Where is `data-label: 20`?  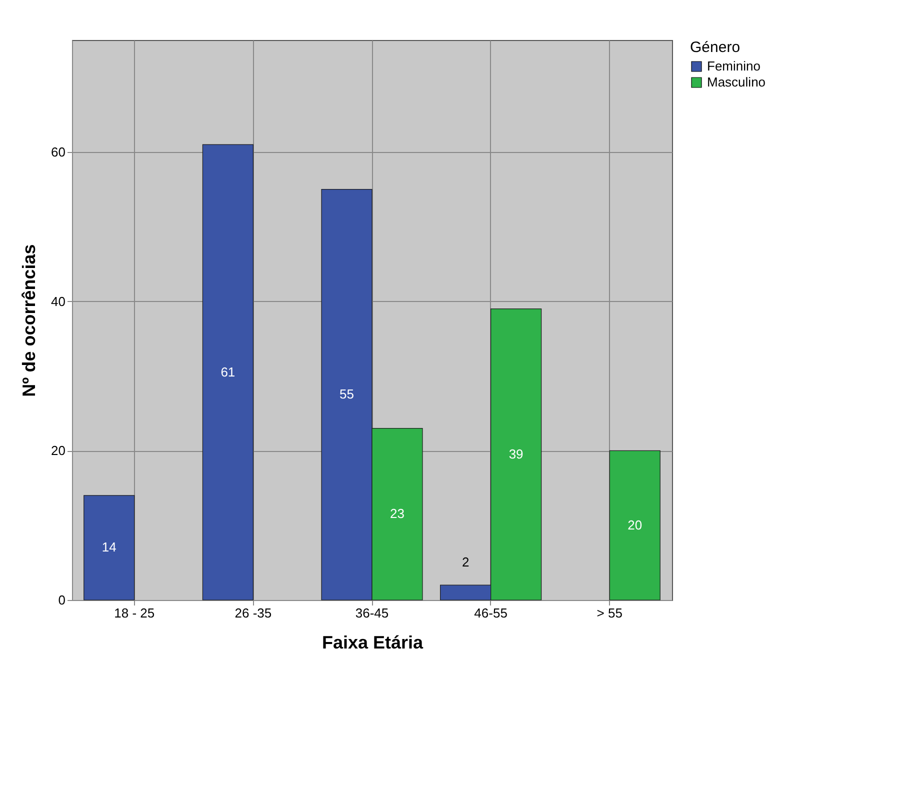 data-label: 20 is located at coordinates (635, 524).